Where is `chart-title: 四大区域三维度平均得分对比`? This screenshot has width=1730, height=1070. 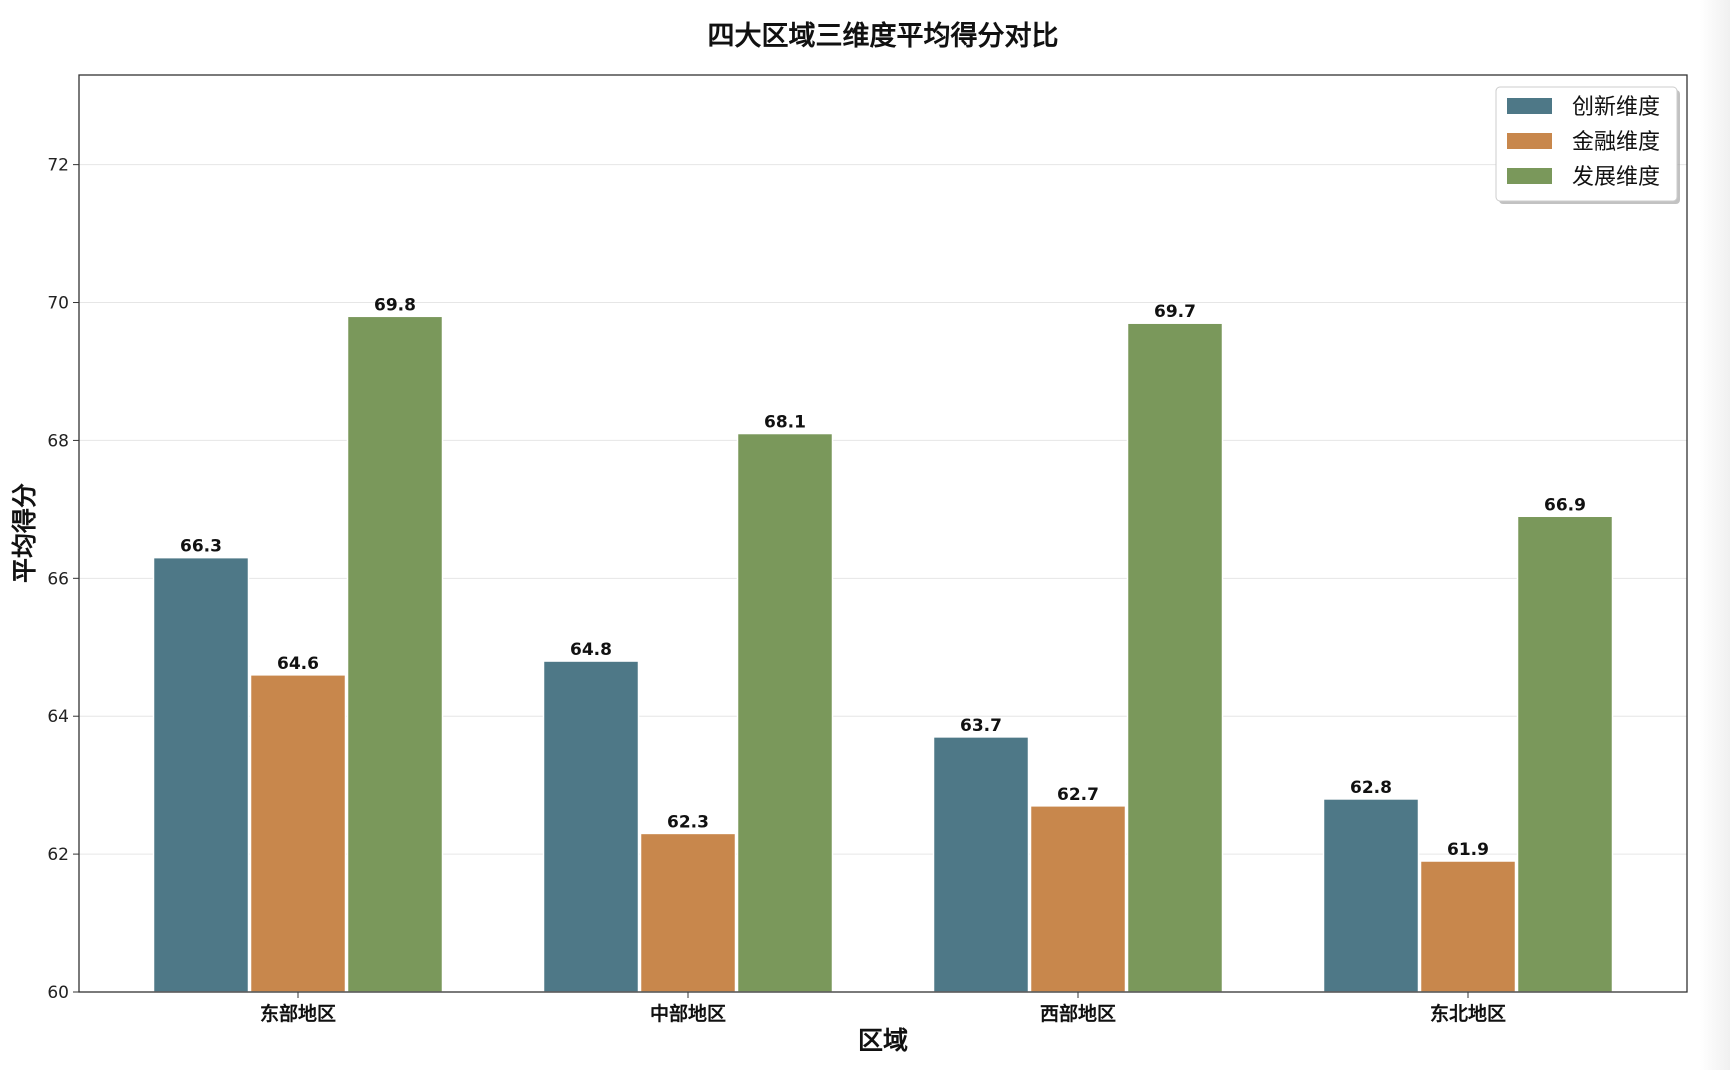
chart-title: 四大区域三维度平均得分对比 is located at coordinates (883, 36).